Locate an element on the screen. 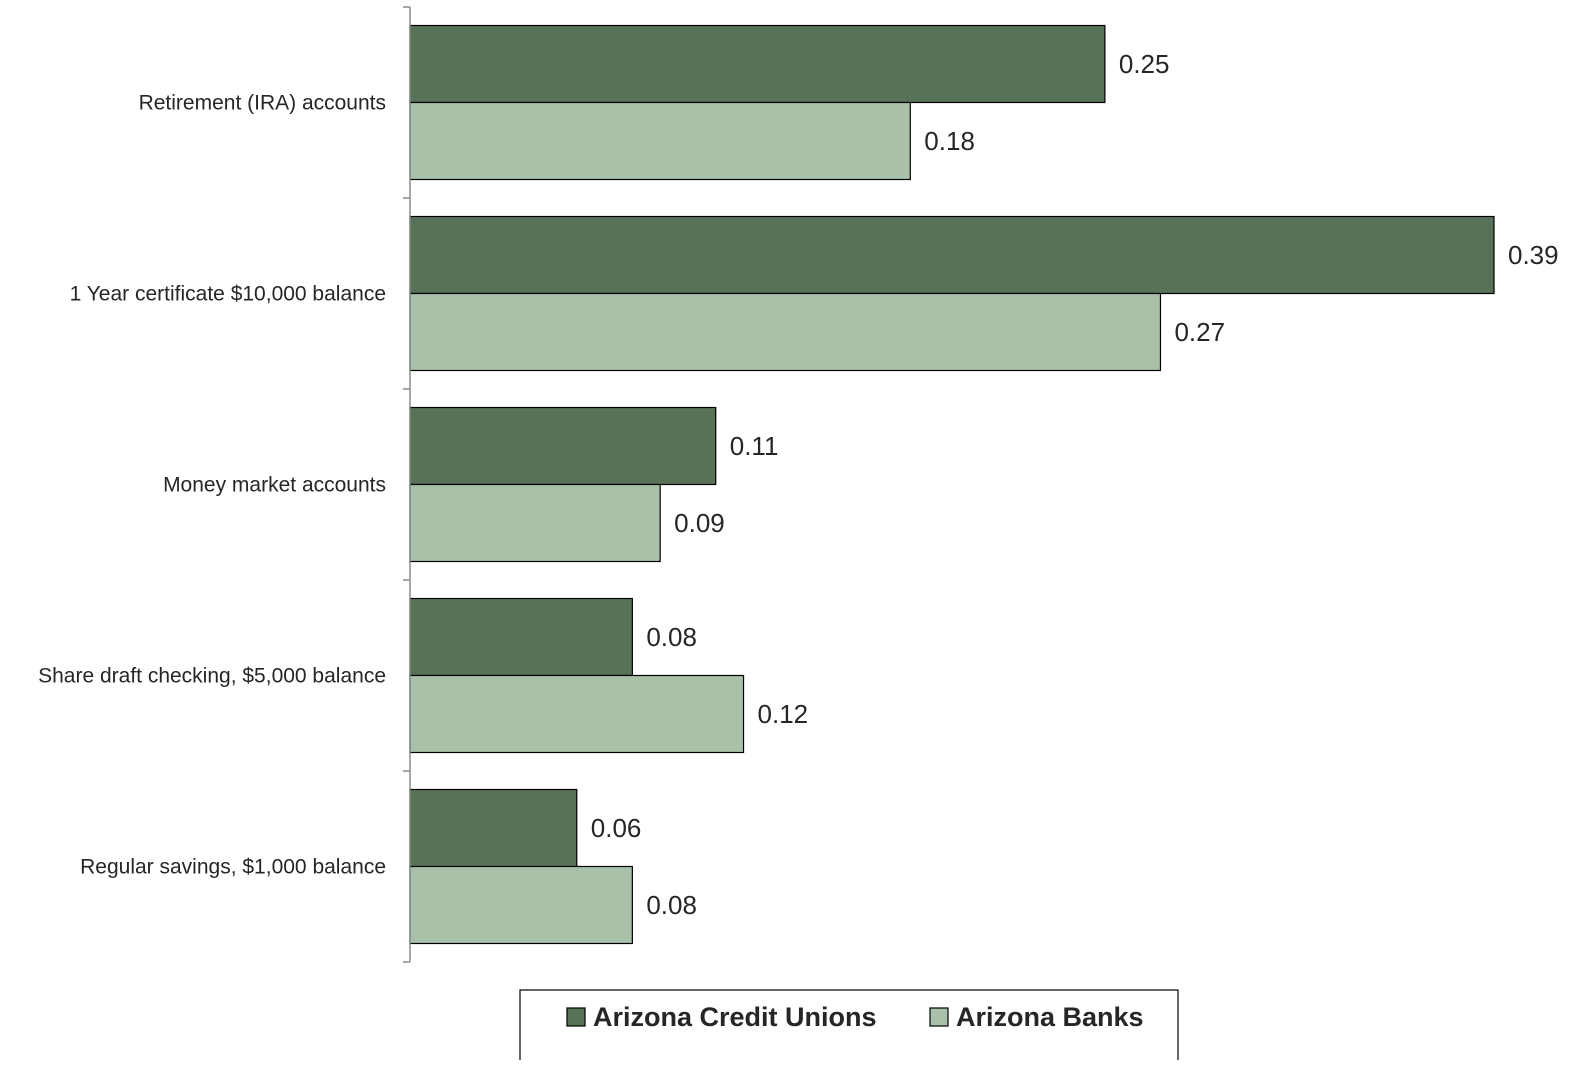  bar-arizona-credit-unions-share-draft-checking-5-000-balance is located at coordinates (521, 637).